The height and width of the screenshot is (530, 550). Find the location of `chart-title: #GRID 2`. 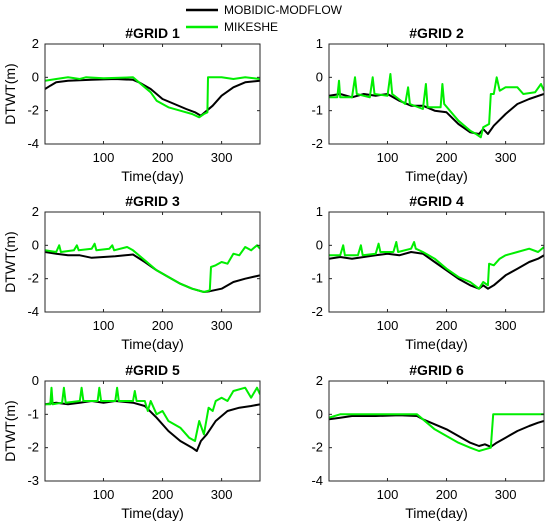

chart-title: #GRID 2 is located at coordinates (436, 33).